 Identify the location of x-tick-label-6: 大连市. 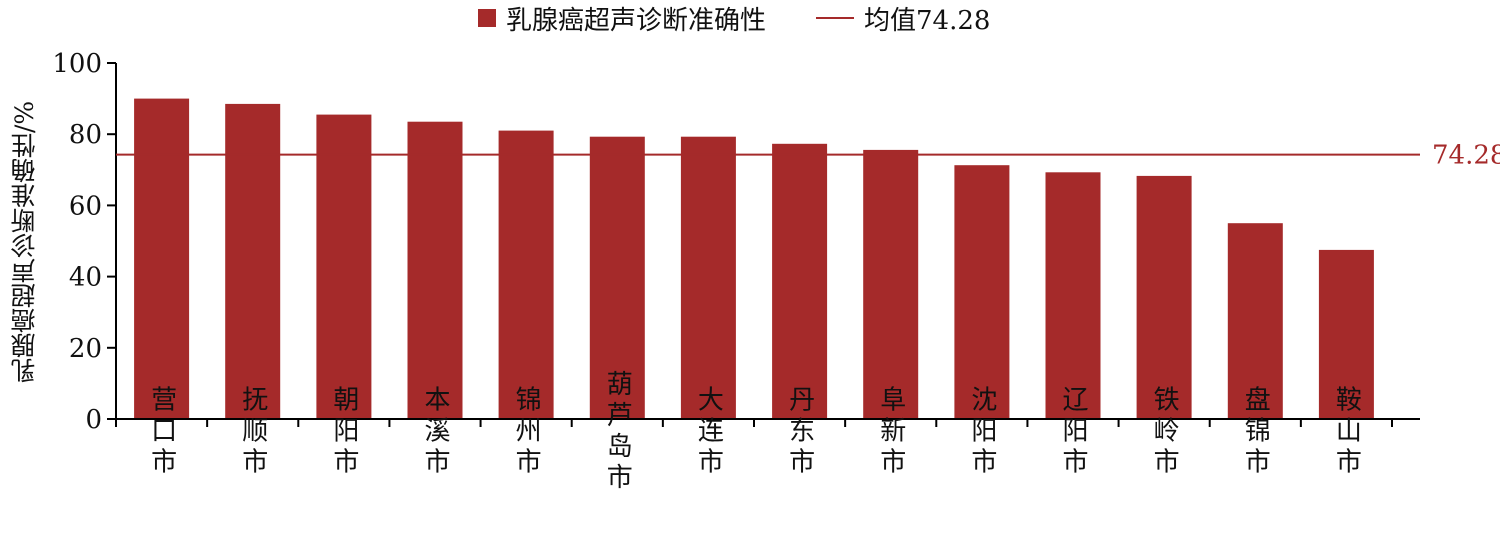
(708, 431).